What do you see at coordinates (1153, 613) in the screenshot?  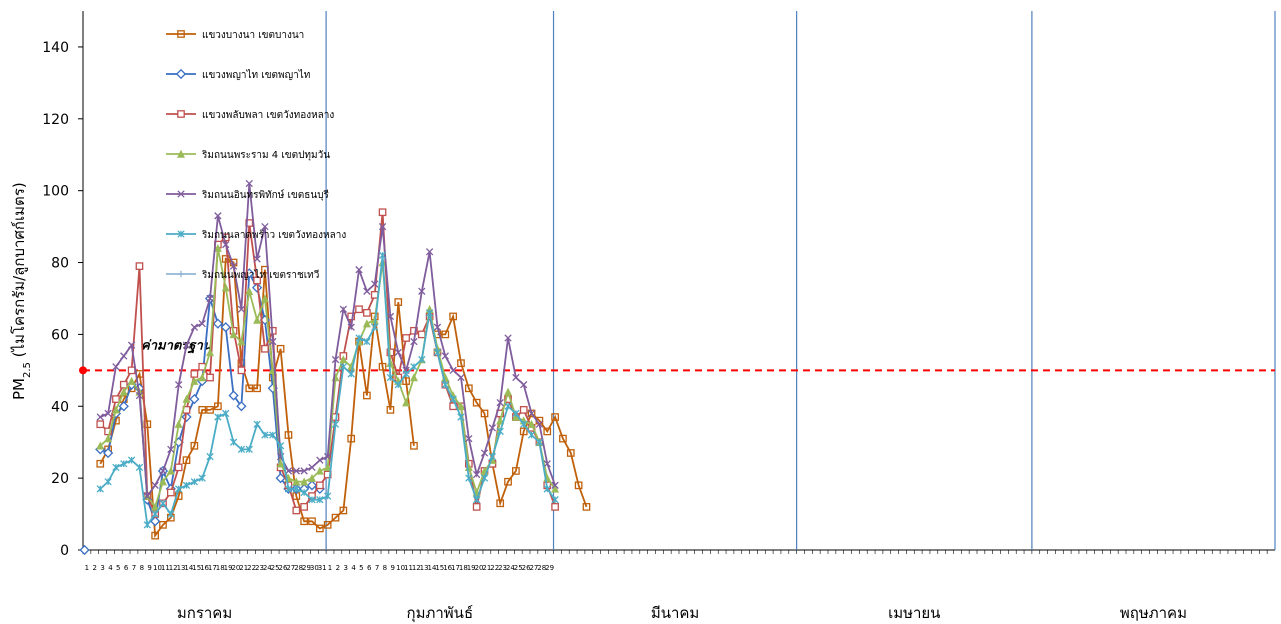 I see `month-label: พฤษภาคม` at bounding box center [1153, 613].